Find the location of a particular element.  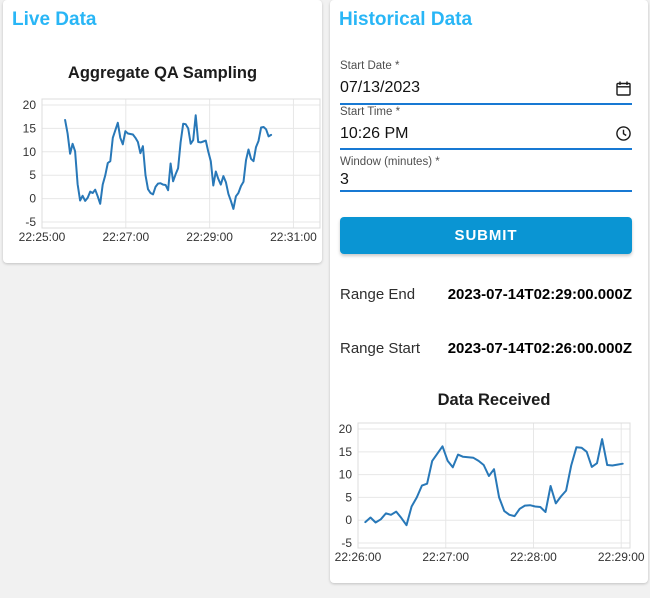

received-chart-title: Data Received is located at coordinates (494, 400).